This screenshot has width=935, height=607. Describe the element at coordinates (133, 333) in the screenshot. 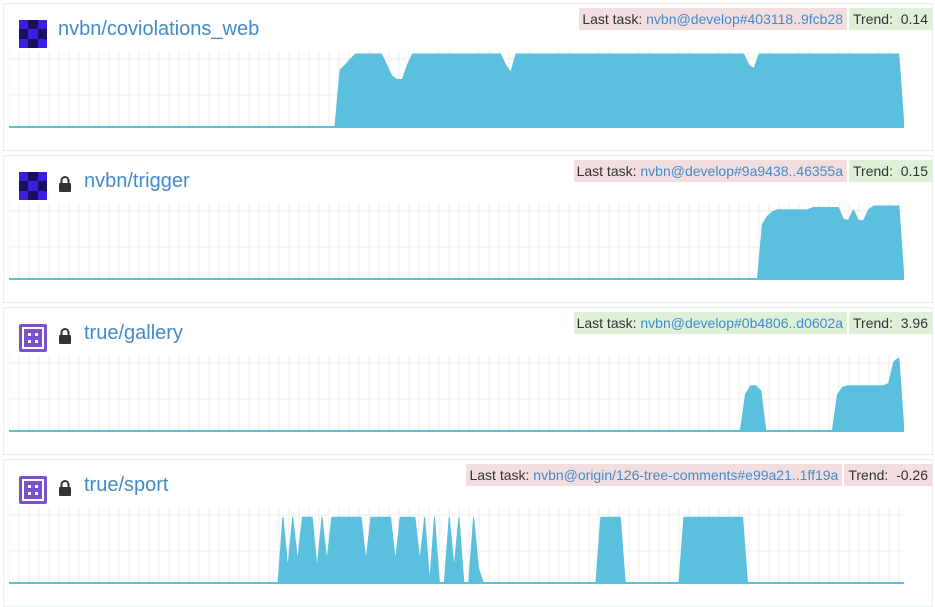

I see `project-name-link: true/gallery` at that location.